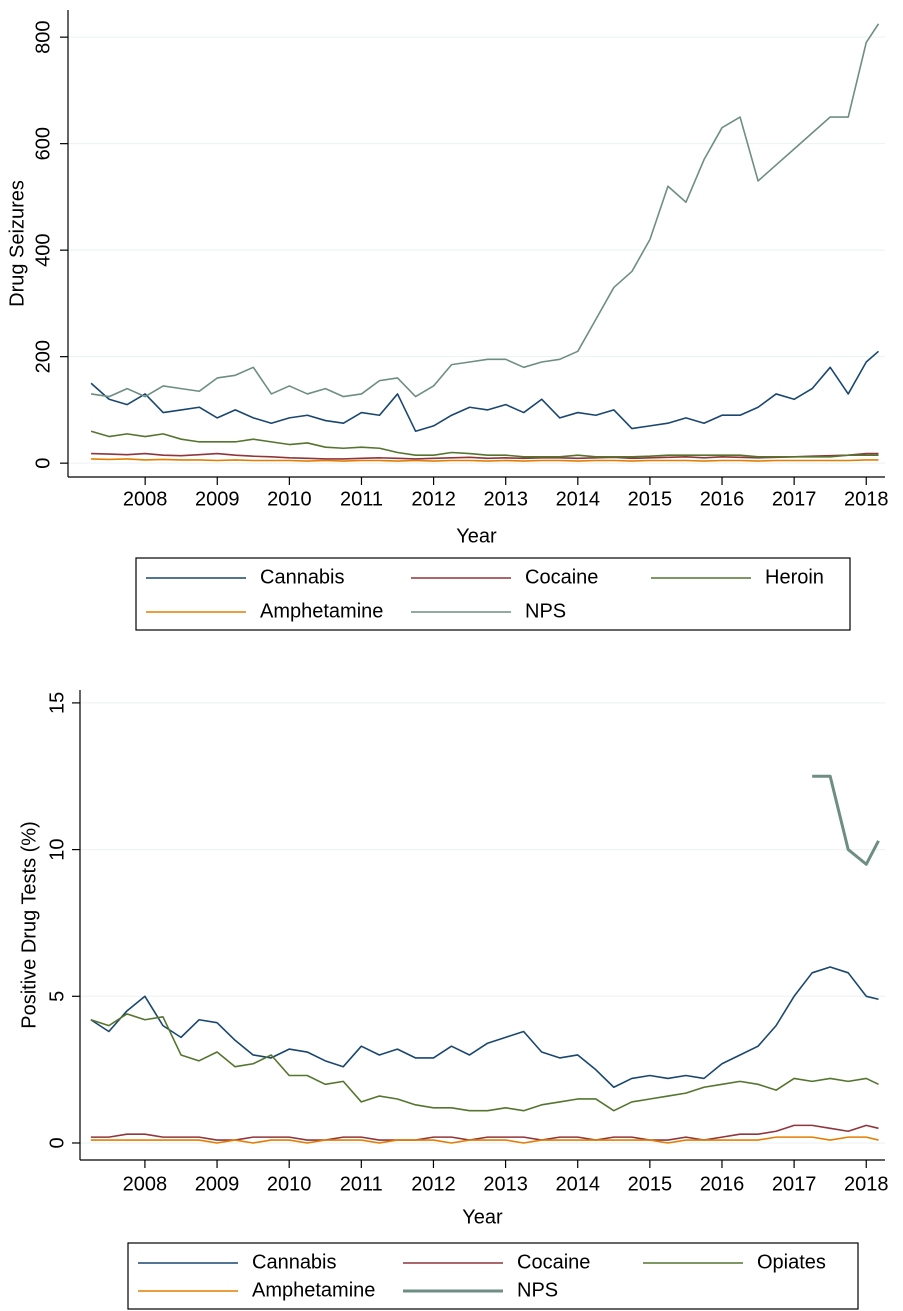 This screenshot has height=1311, width=903. I want to click on y-tick-label: 15, so click(57, 703).